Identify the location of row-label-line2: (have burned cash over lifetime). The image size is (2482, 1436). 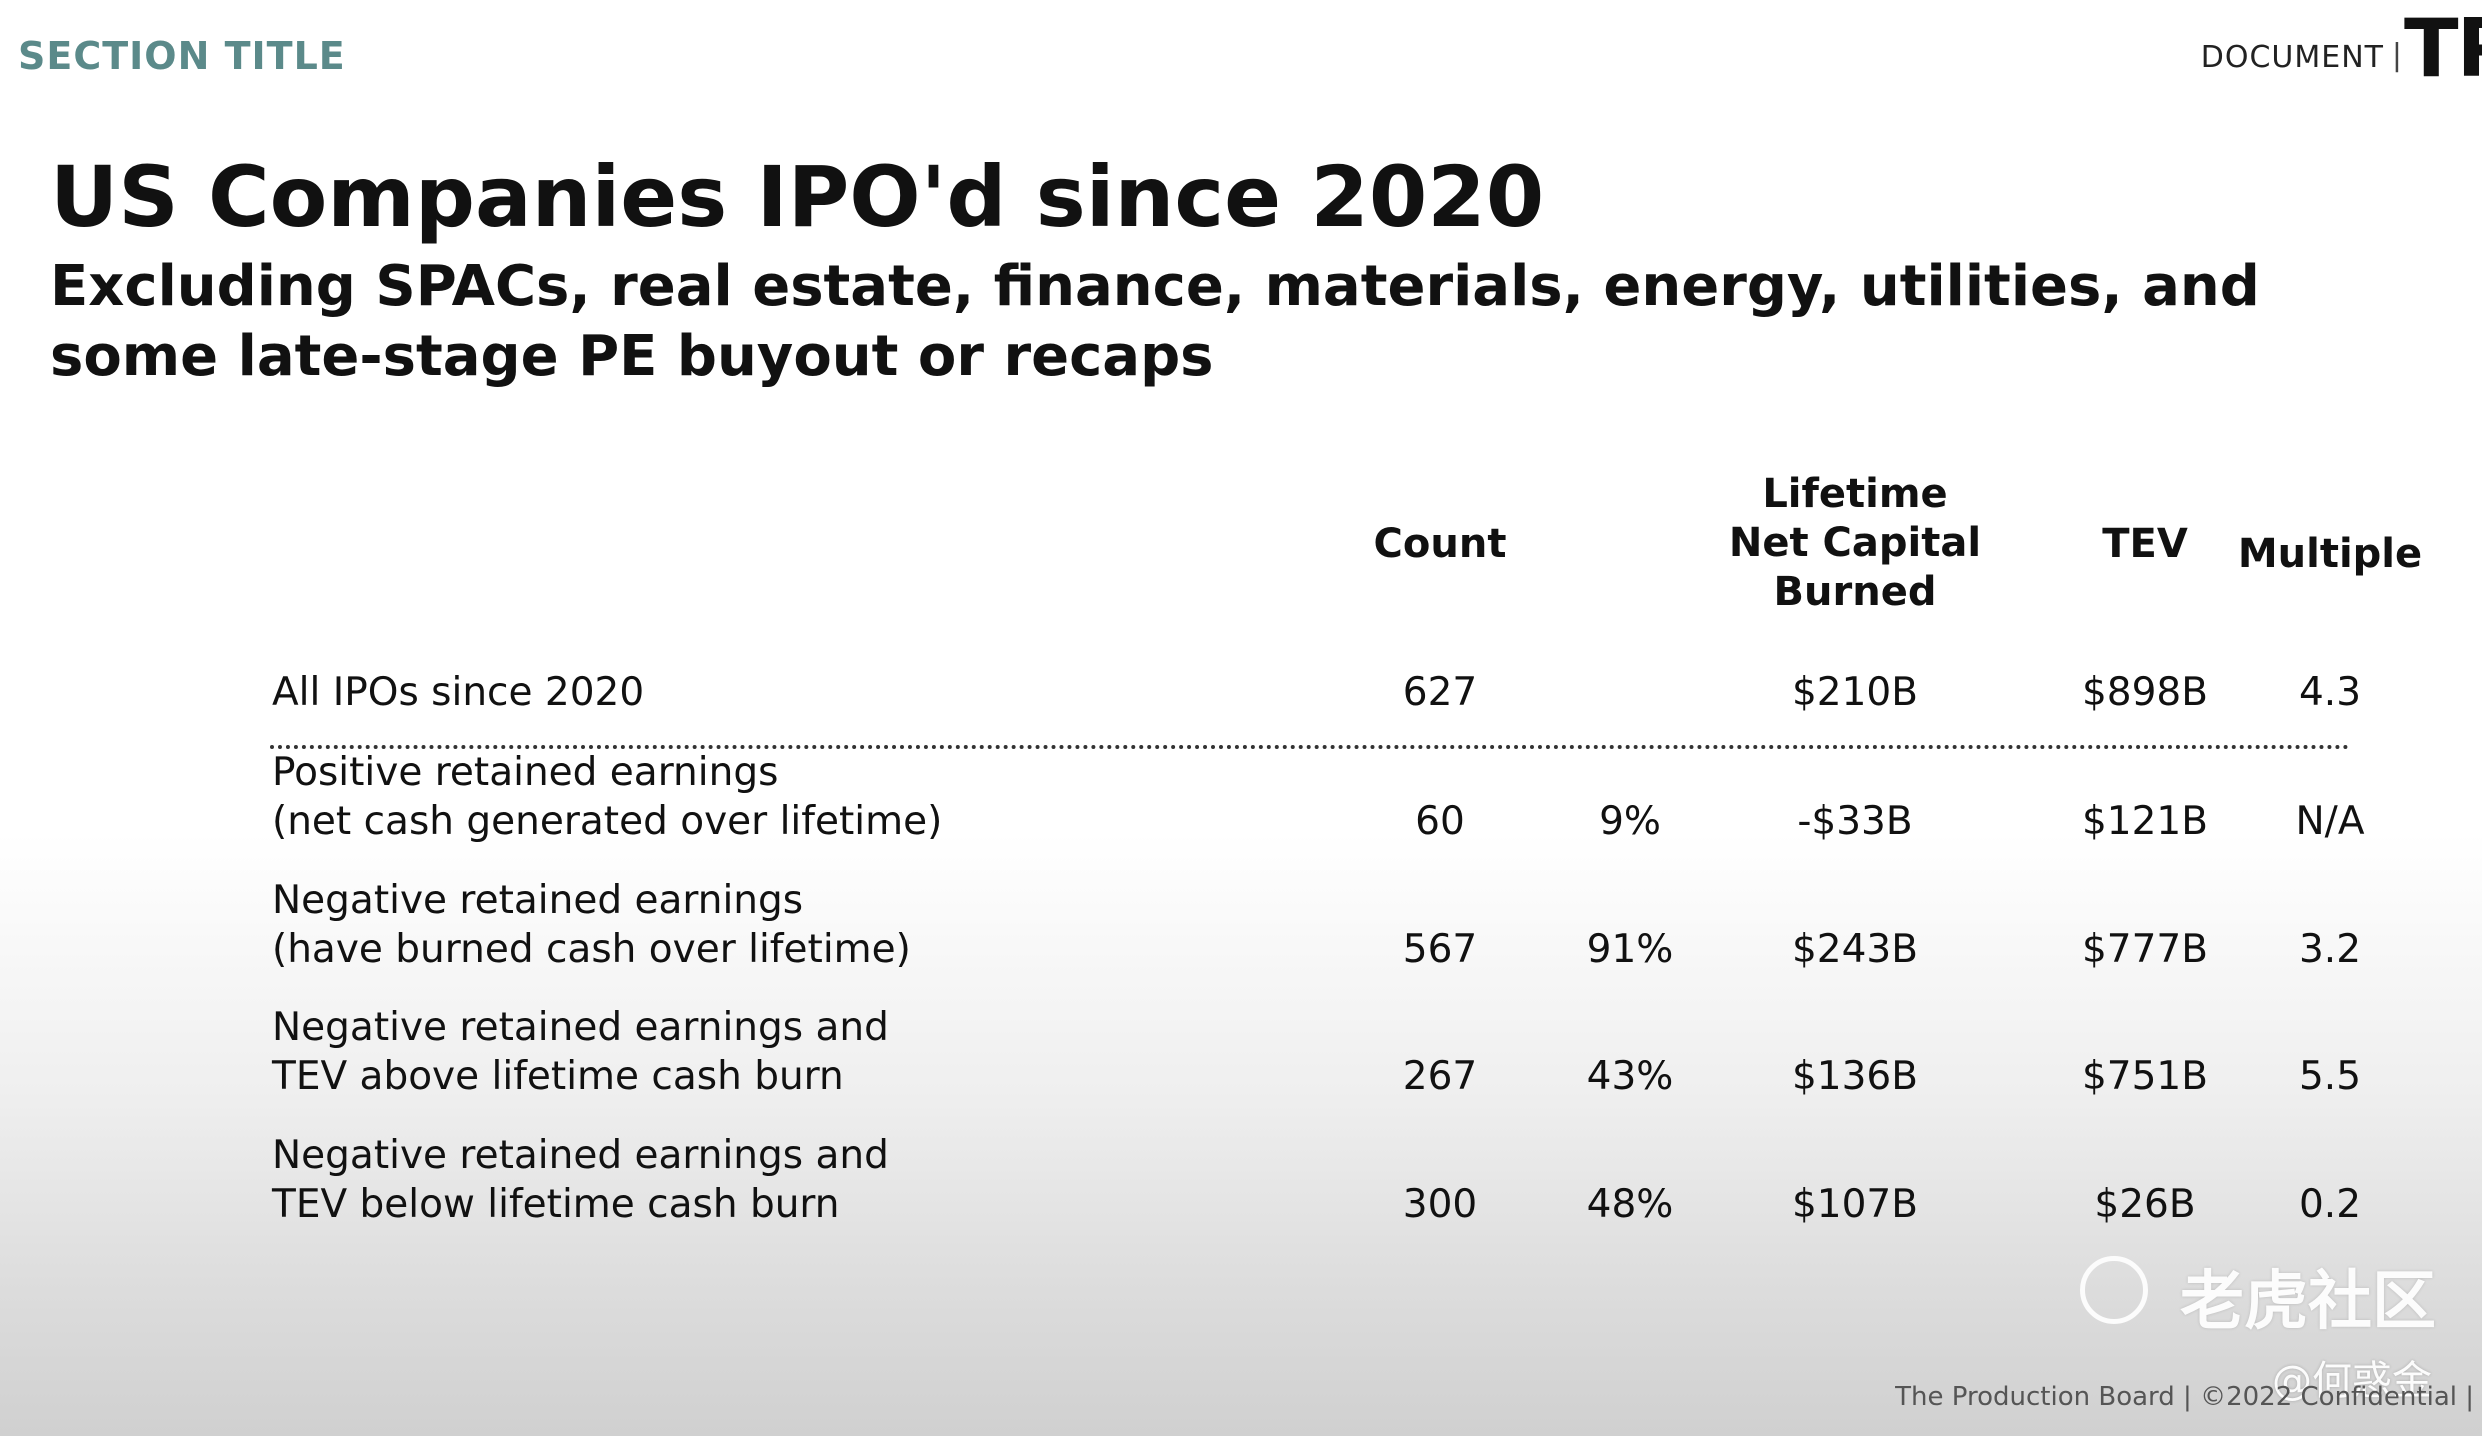
(591, 949).